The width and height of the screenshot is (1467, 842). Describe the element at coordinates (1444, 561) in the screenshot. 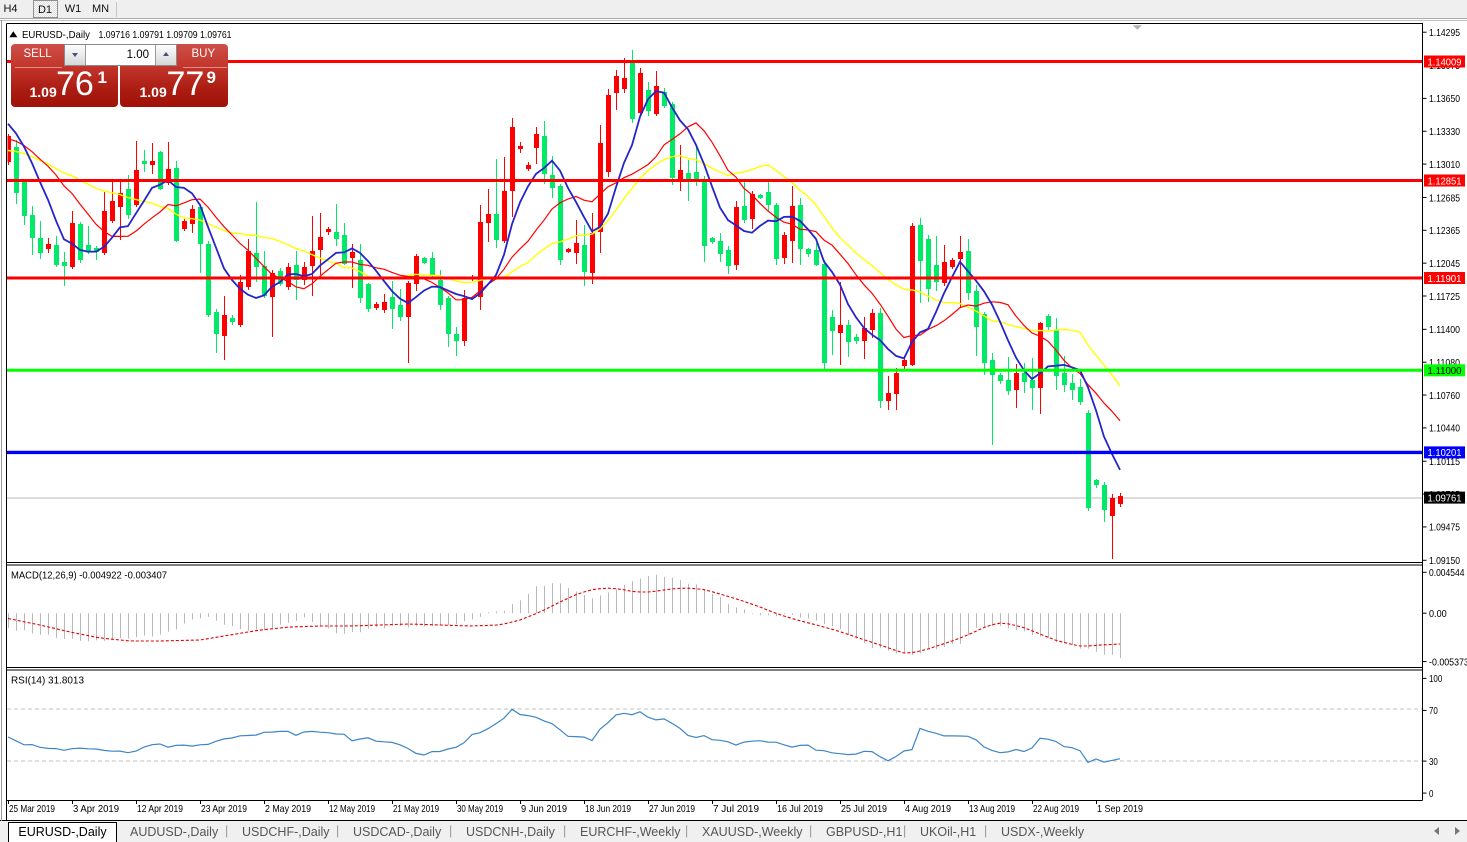

I see `svg-text: 1.09150` at that location.